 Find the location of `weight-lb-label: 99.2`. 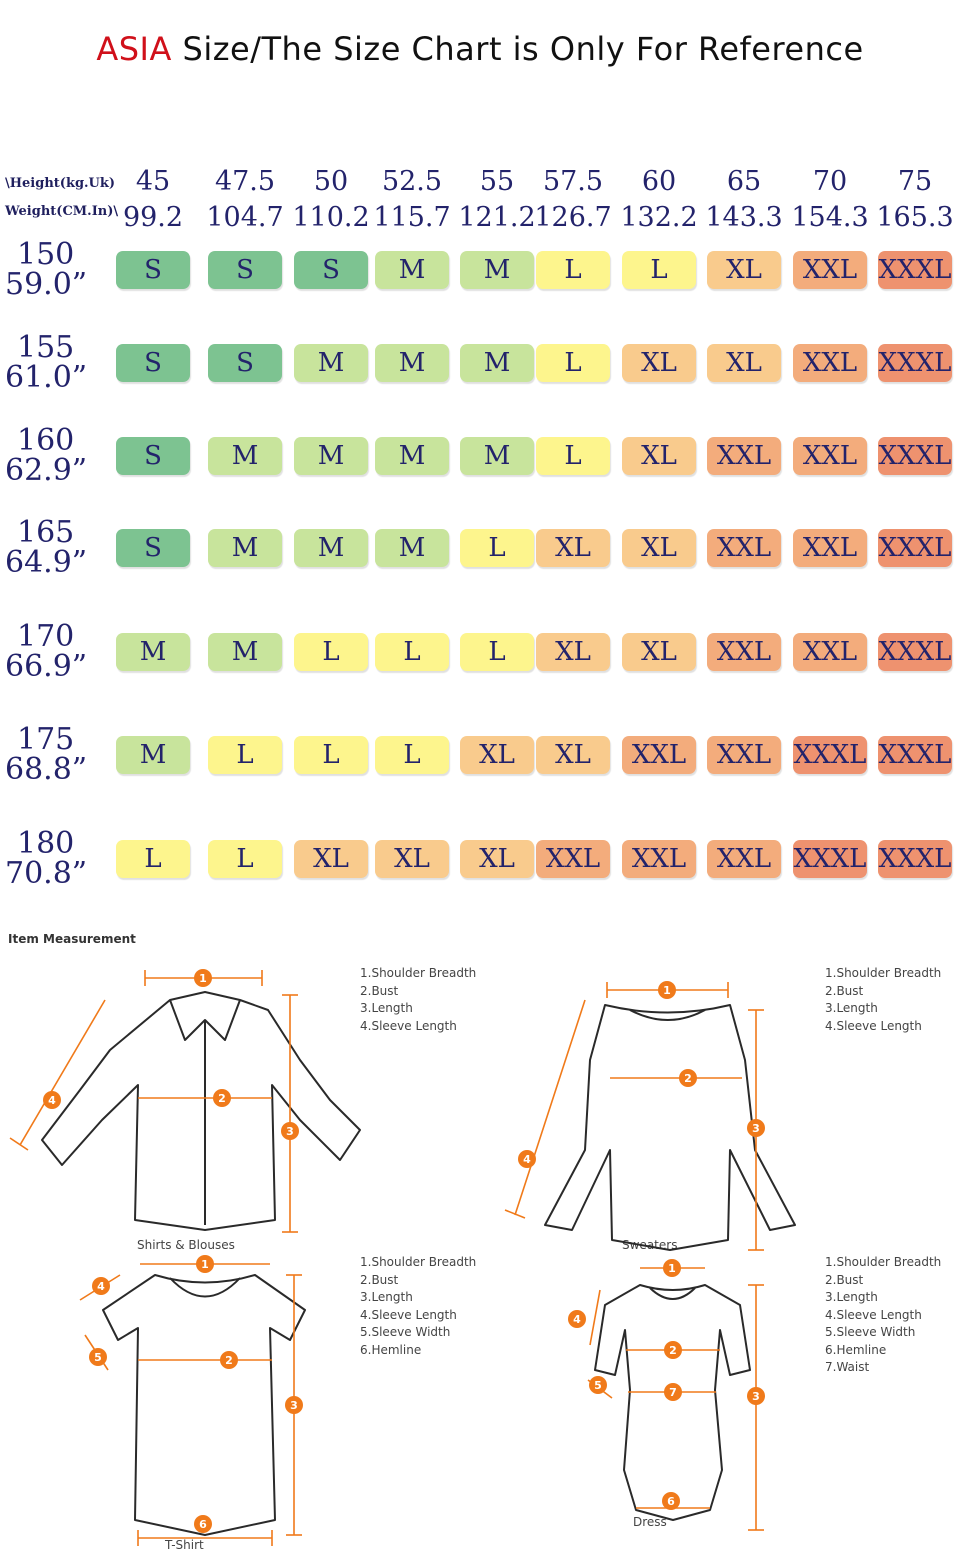

weight-lb-label: 99.2 is located at coordinates (153, 217).